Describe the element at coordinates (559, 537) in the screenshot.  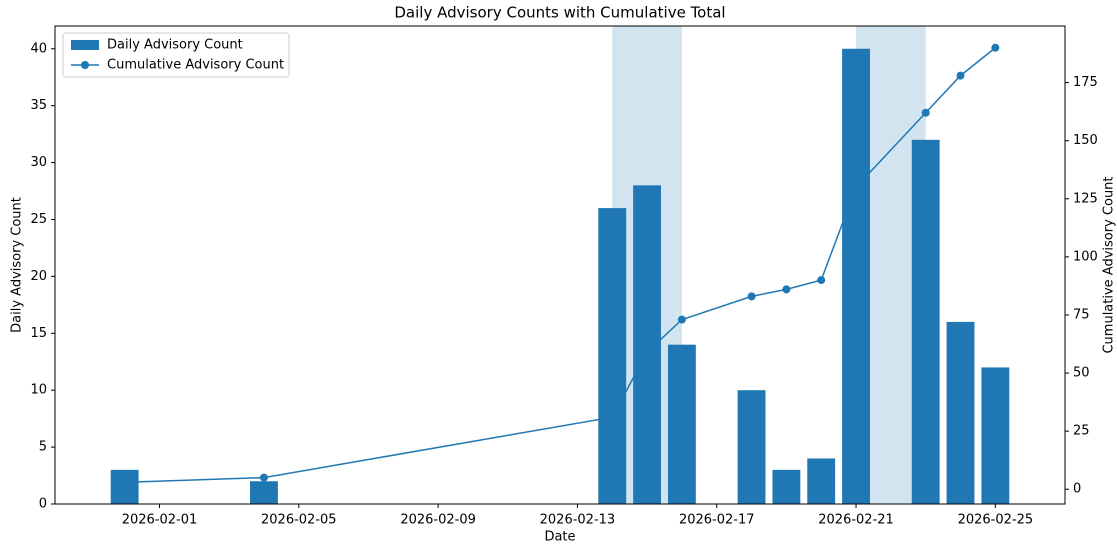
I see `x-axis-label: Date` at that location.